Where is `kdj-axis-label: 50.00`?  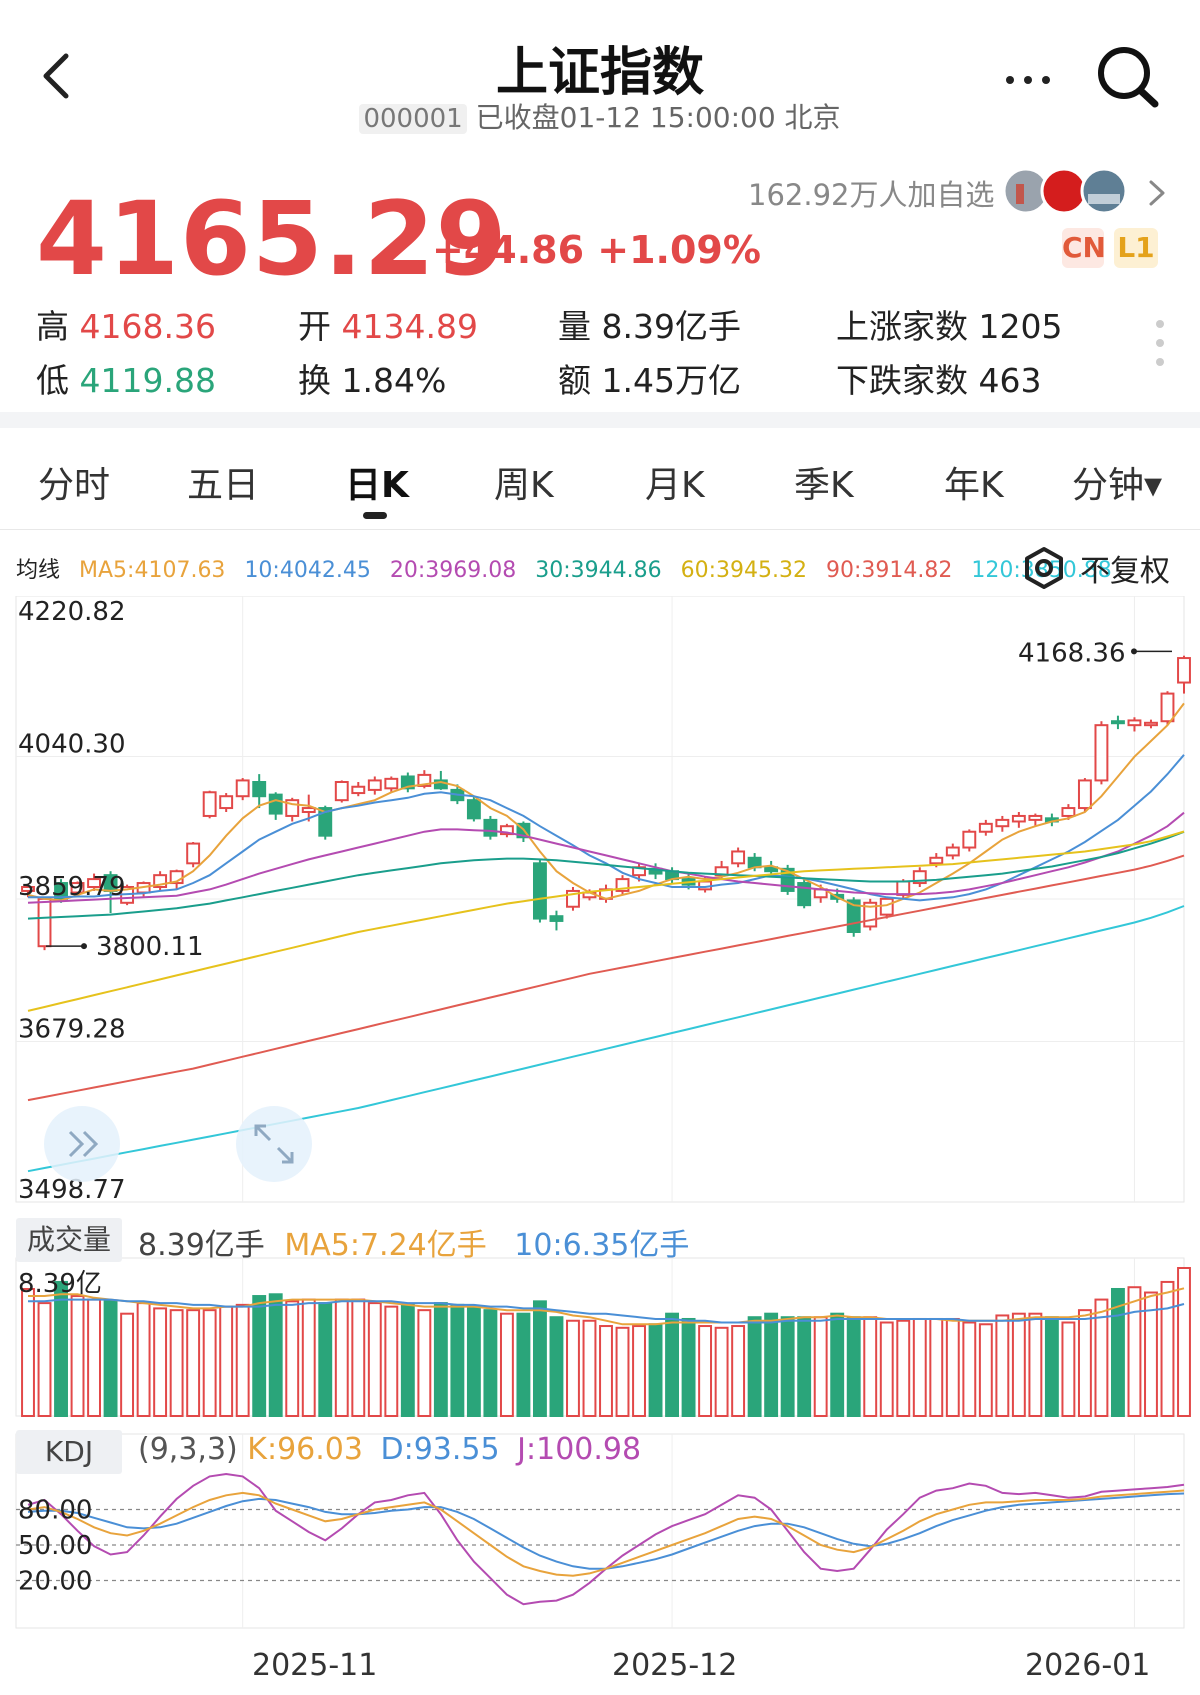 kdj-axis-label: 50.00 is located at coordinates (55, 1546).